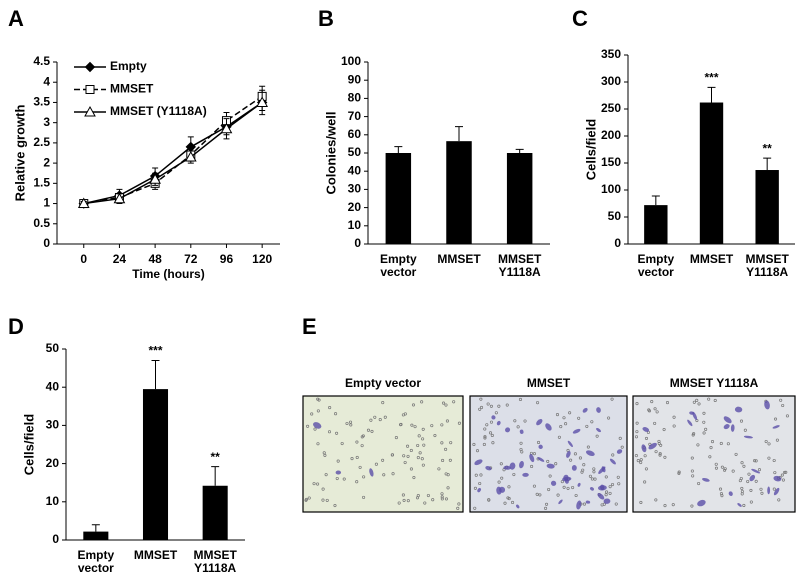 The width and height of the screenshot is (800, 579). I want to click on y-tick-label: 0, so click(357, 243).